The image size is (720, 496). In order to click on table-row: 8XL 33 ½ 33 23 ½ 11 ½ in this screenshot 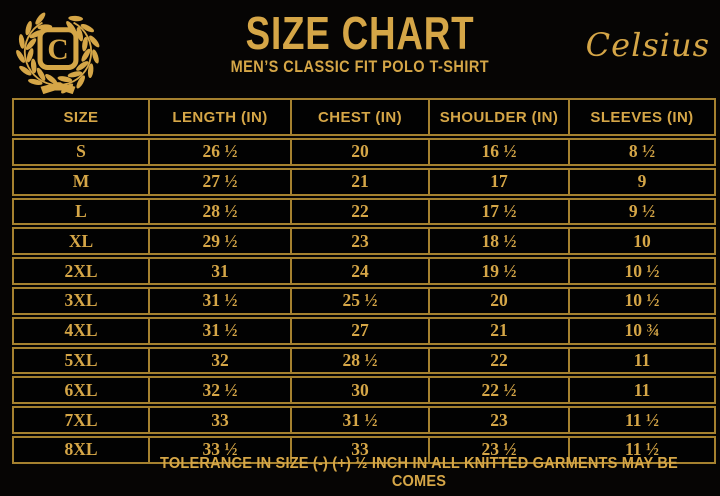, I will do `click(364, 449)`.